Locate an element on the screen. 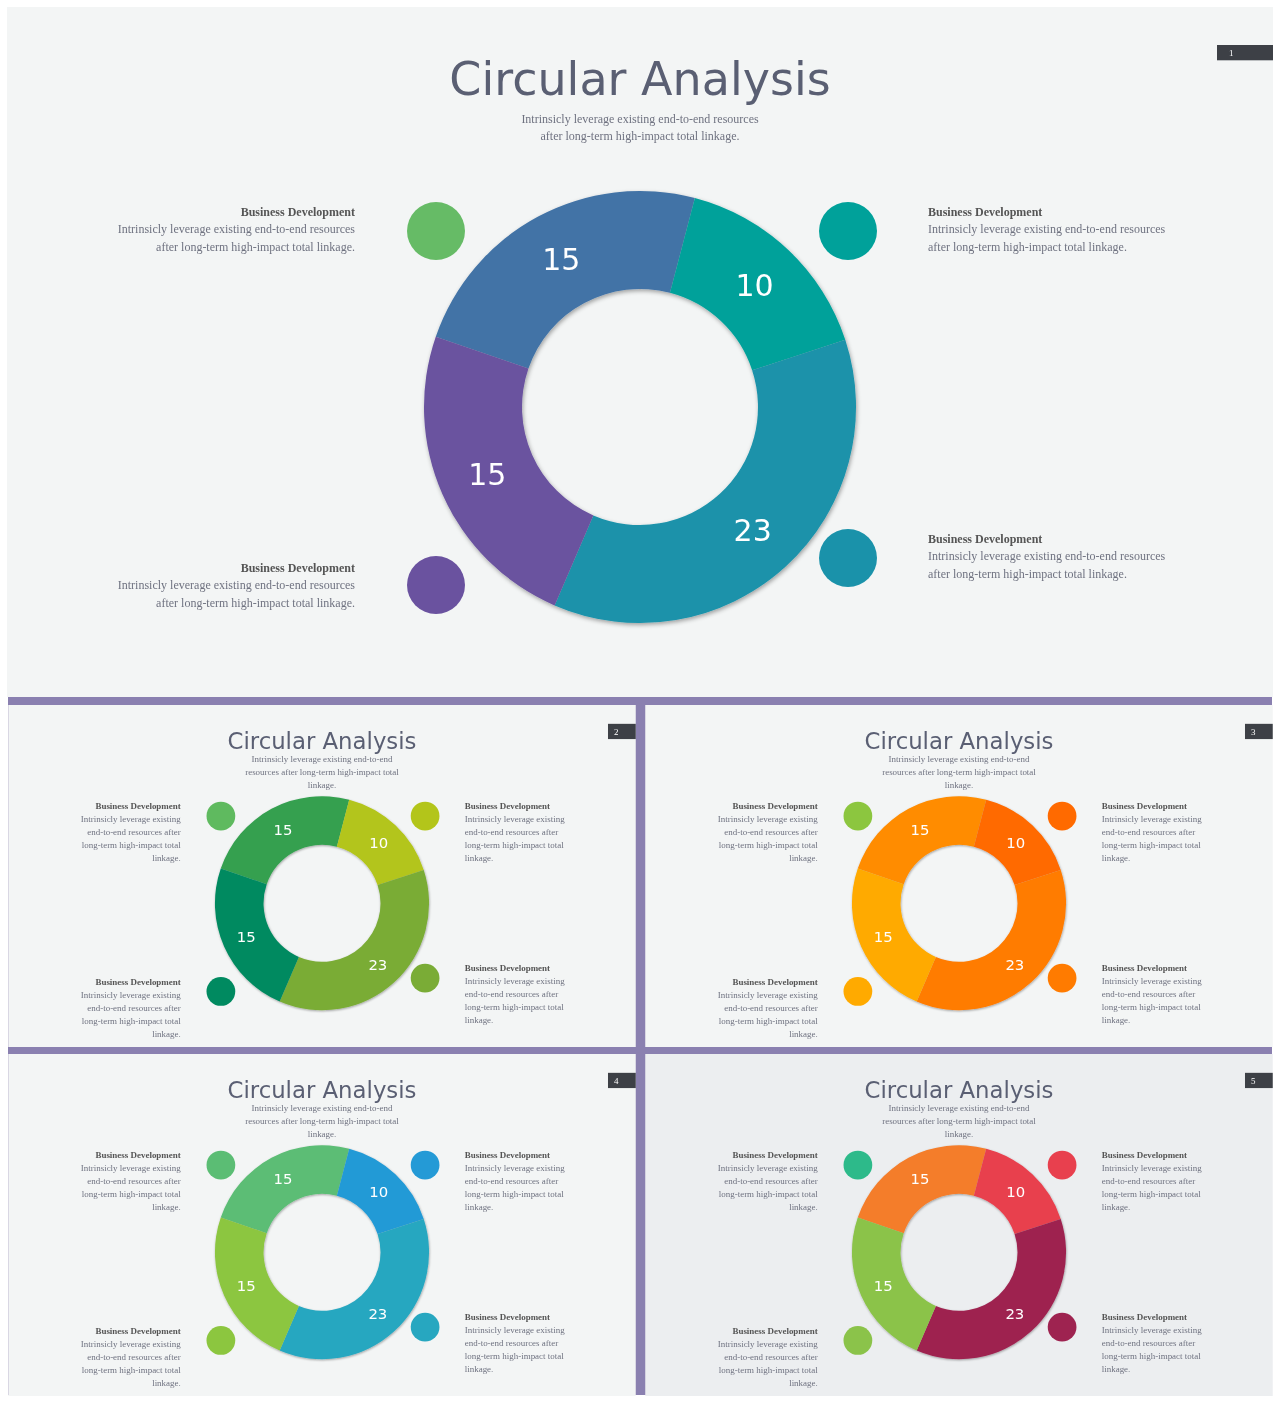 Image resolution: width=1280 pixels, height=1403 pixels. text: 3 is located at coordinates (1253, 731).